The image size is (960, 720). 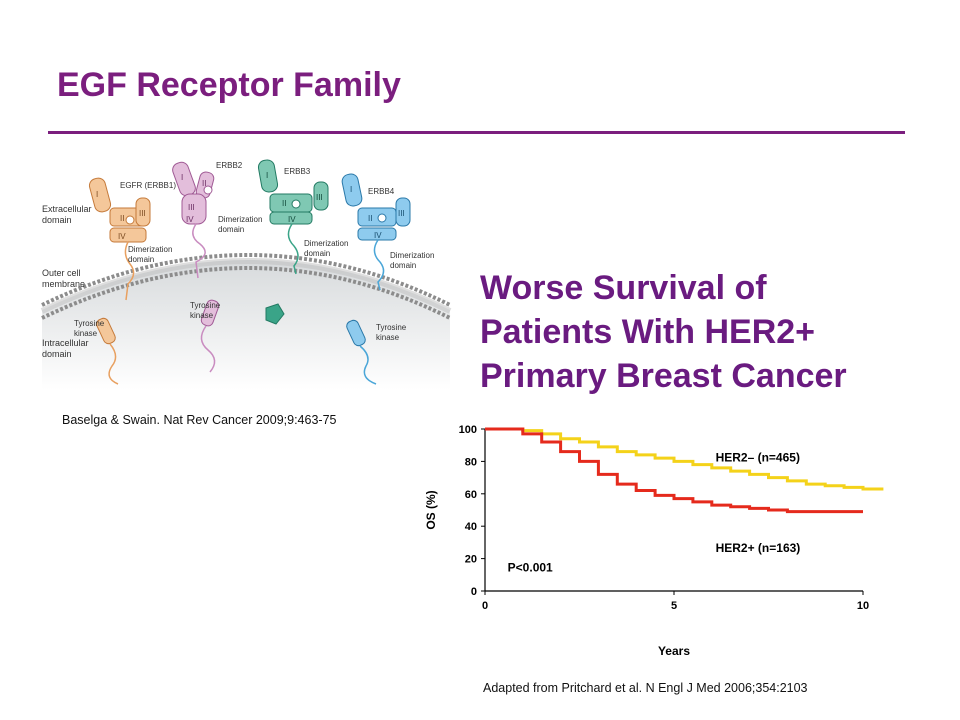 I want to click on svg-text: ERBB3, so click(x=297, y=171).